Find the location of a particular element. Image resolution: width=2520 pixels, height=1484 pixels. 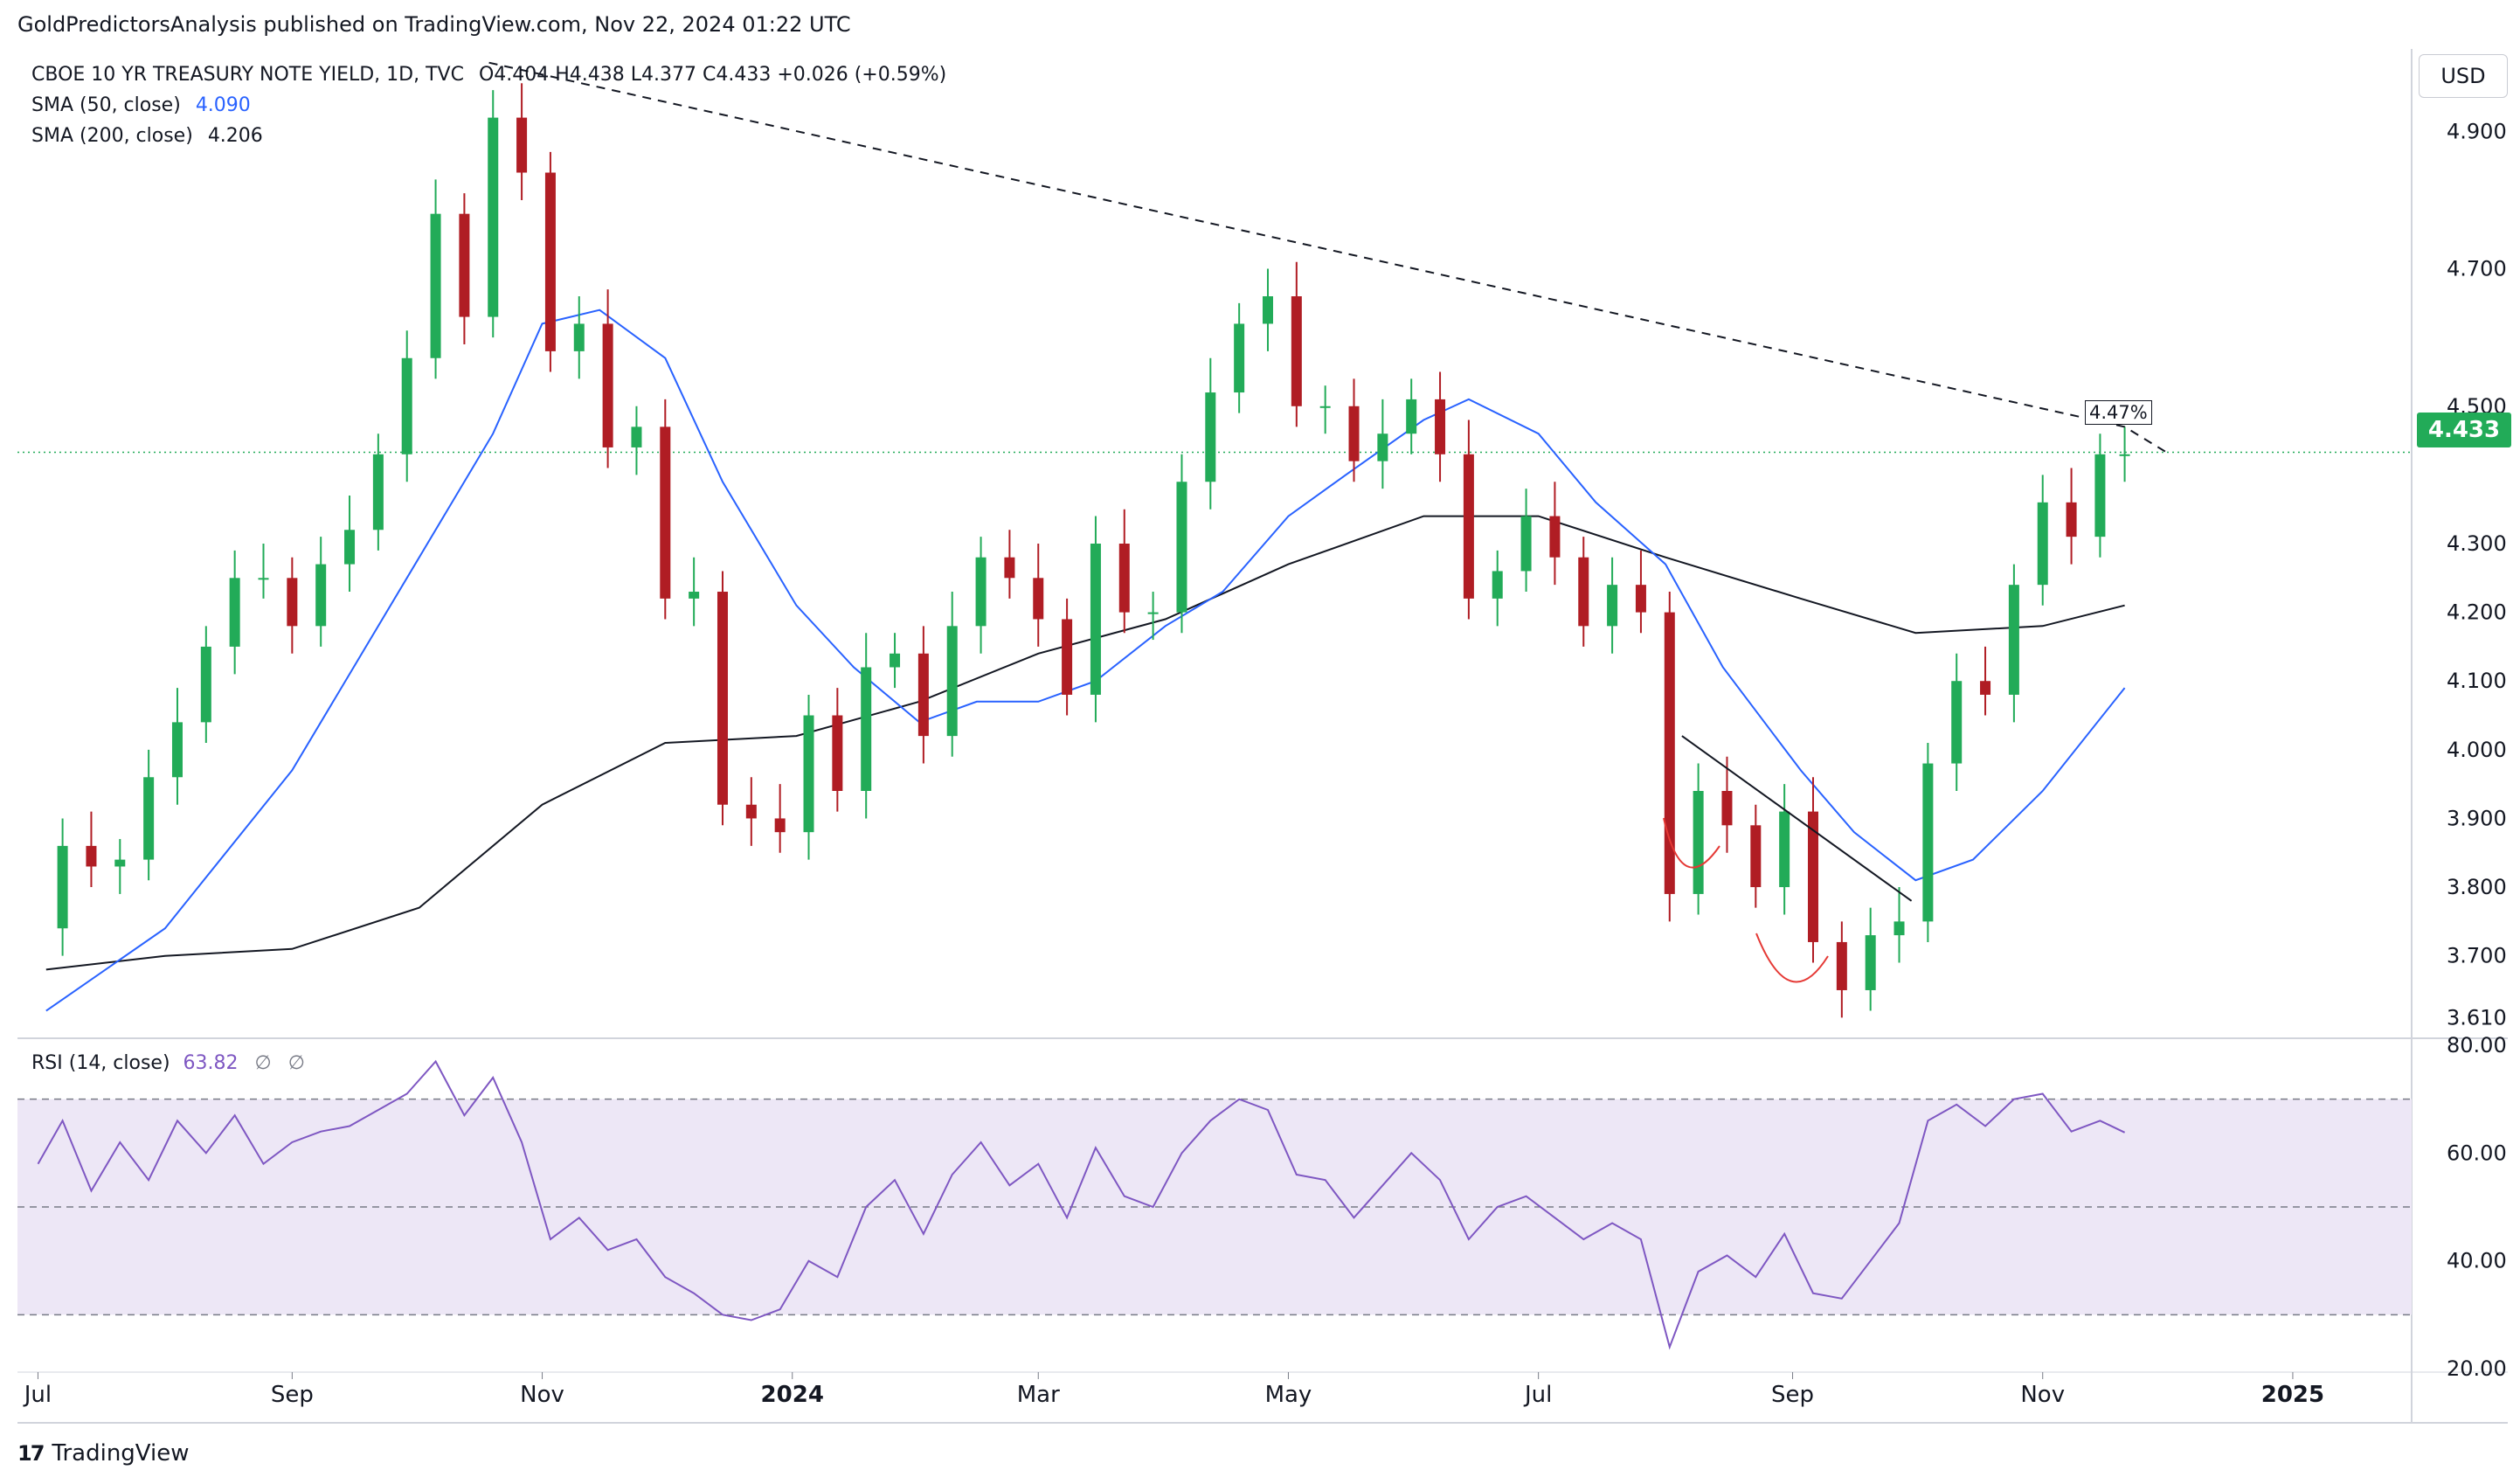

rsi-legend: RSI (14, close) 63.82 ∅ ∅ is located at coordinates (168, 1063).